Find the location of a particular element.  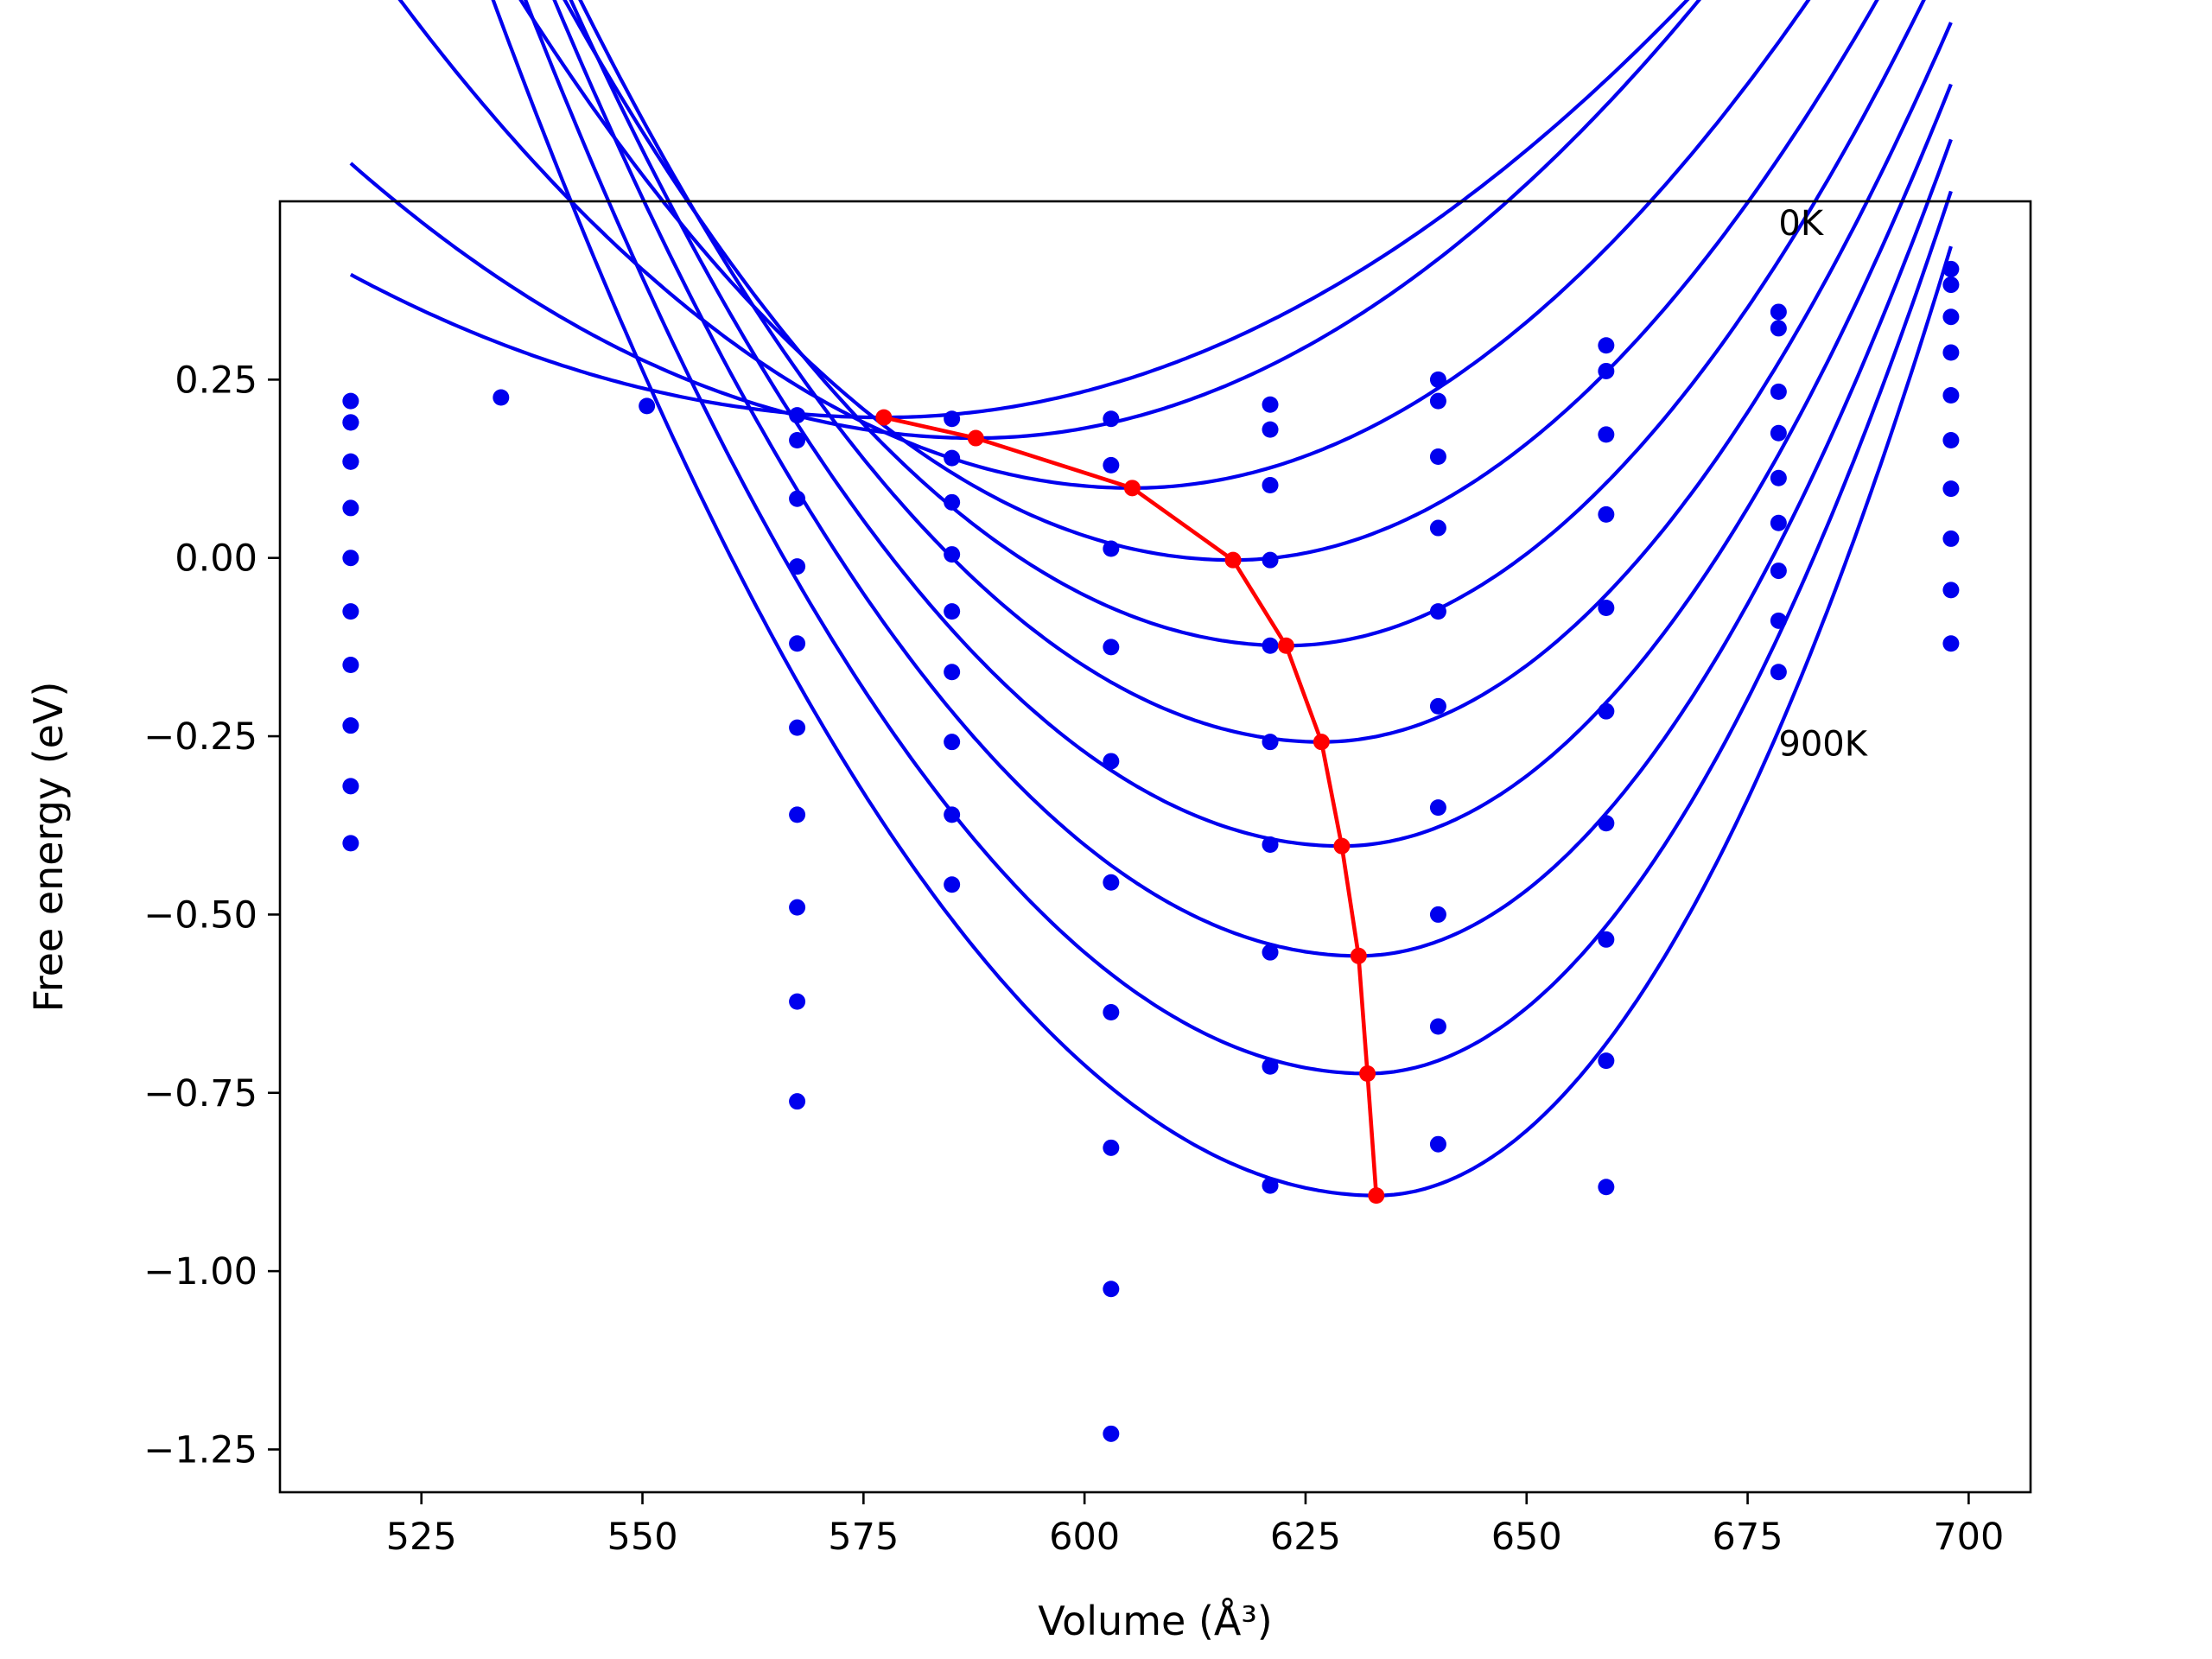

y-tick-label: 0.00 is located at coordinates (216, 559).